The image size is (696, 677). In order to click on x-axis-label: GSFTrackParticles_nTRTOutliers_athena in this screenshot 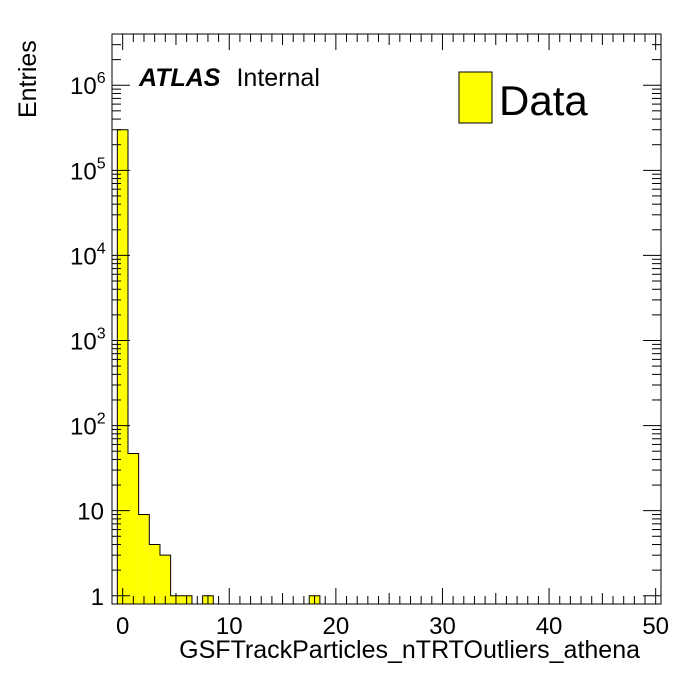, I will do `click(409, 650)`.